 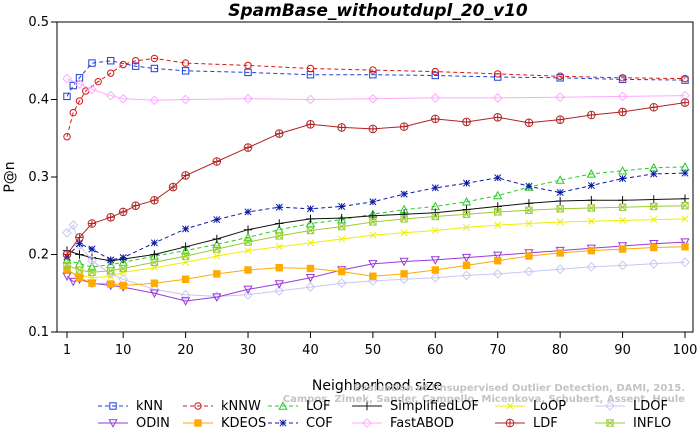 I want to click on legend-marker-ldf, so click(x=510, y=423).